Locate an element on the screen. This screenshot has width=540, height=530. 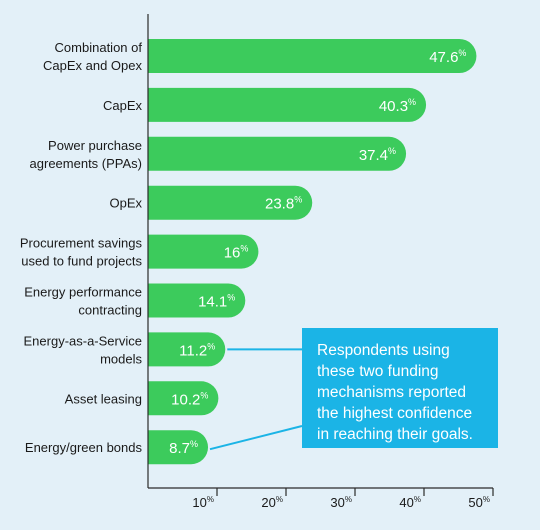
annotation-line: these two funding is located at coordinates (378, 371).